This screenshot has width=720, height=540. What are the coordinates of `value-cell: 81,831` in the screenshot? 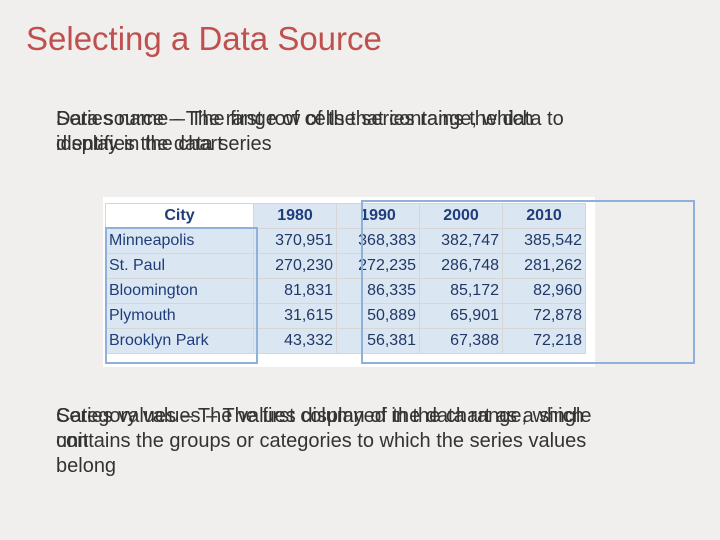 It's located at (295, 291).